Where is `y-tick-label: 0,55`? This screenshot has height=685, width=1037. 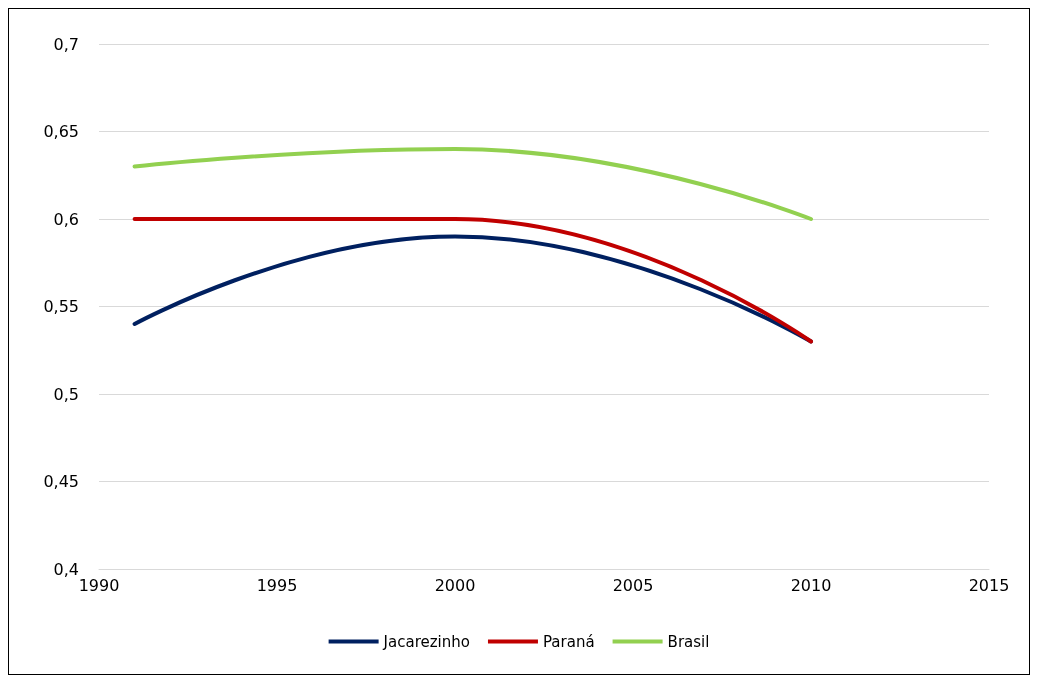 y-tick-label: 0,55 is located at coordinates (61, 306).